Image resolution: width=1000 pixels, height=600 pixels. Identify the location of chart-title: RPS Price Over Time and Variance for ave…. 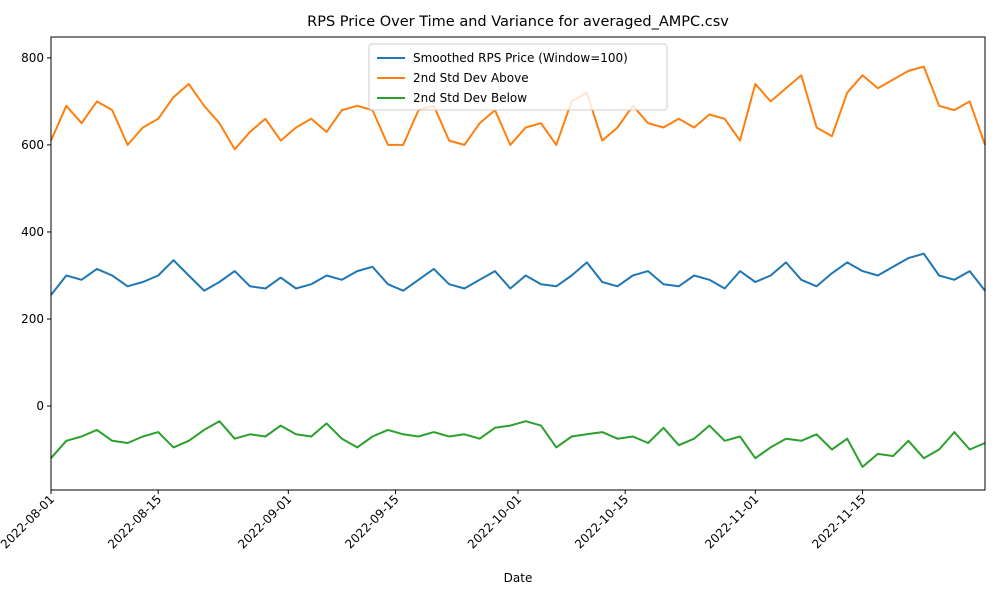
(518, 22).